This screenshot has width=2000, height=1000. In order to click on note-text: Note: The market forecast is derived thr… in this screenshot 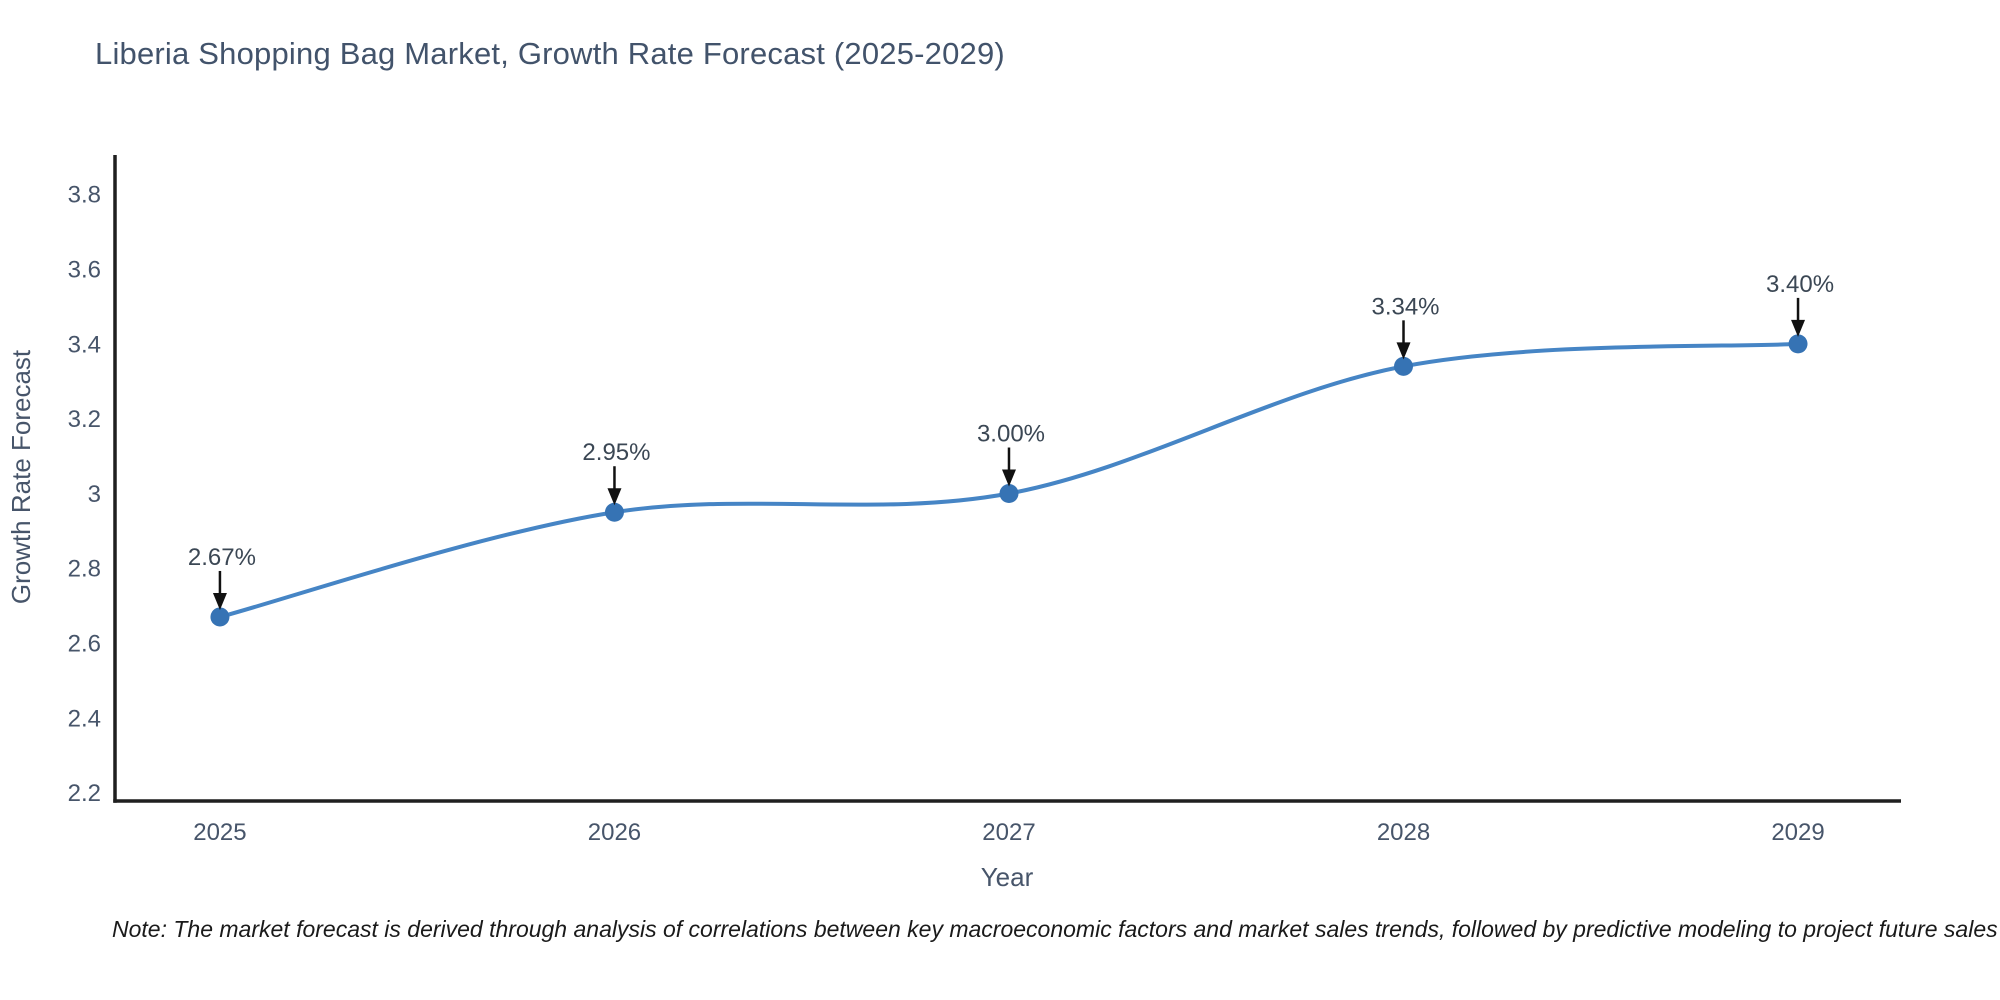, I will do `click(1055, 929)`.